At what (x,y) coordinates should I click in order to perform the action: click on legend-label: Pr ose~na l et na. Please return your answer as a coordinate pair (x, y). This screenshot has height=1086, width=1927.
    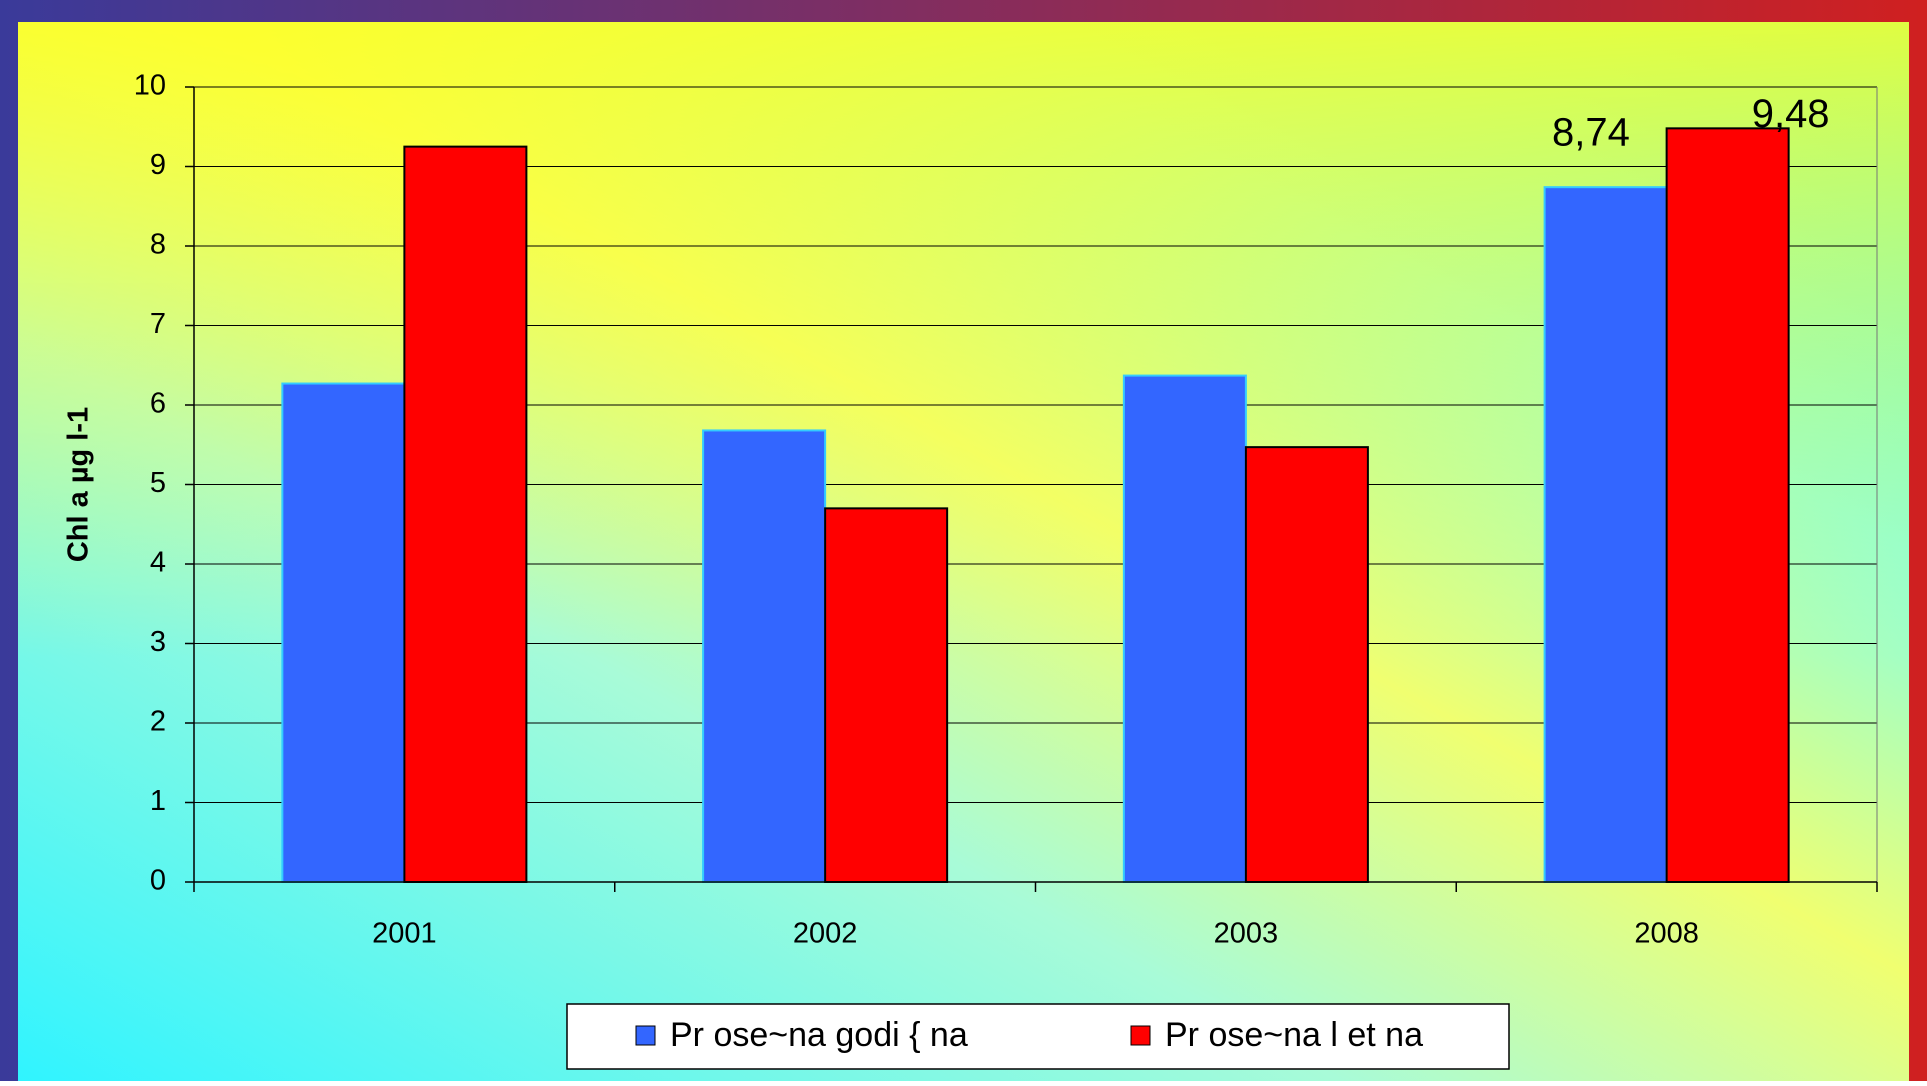
    Looking at the image, I should click on (1294, 1035).